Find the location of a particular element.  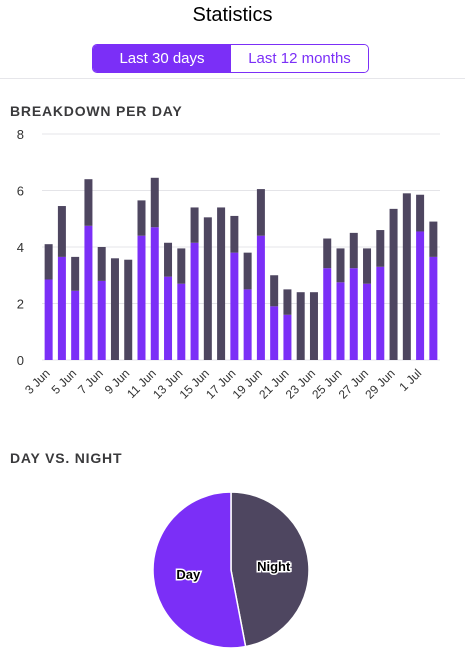

pie-slice-day is located at coordinates (199, 570).